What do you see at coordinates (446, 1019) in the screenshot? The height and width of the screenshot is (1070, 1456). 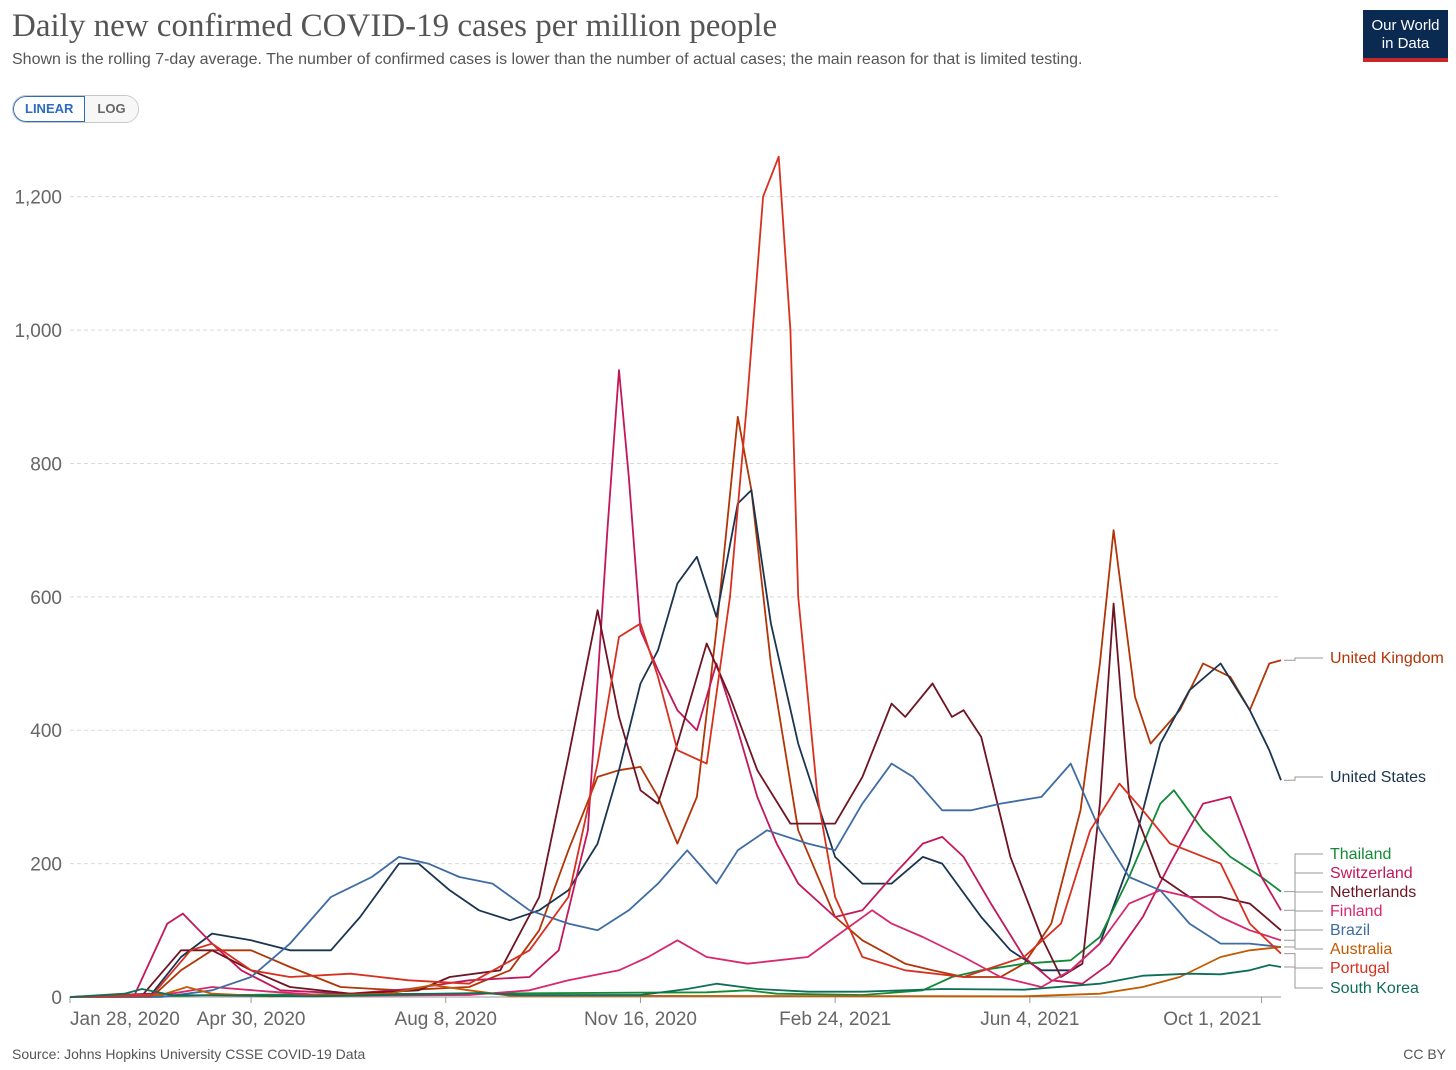 I see `x-tick-label: Aug 8, 2020` at bounding box center [446, 1019].